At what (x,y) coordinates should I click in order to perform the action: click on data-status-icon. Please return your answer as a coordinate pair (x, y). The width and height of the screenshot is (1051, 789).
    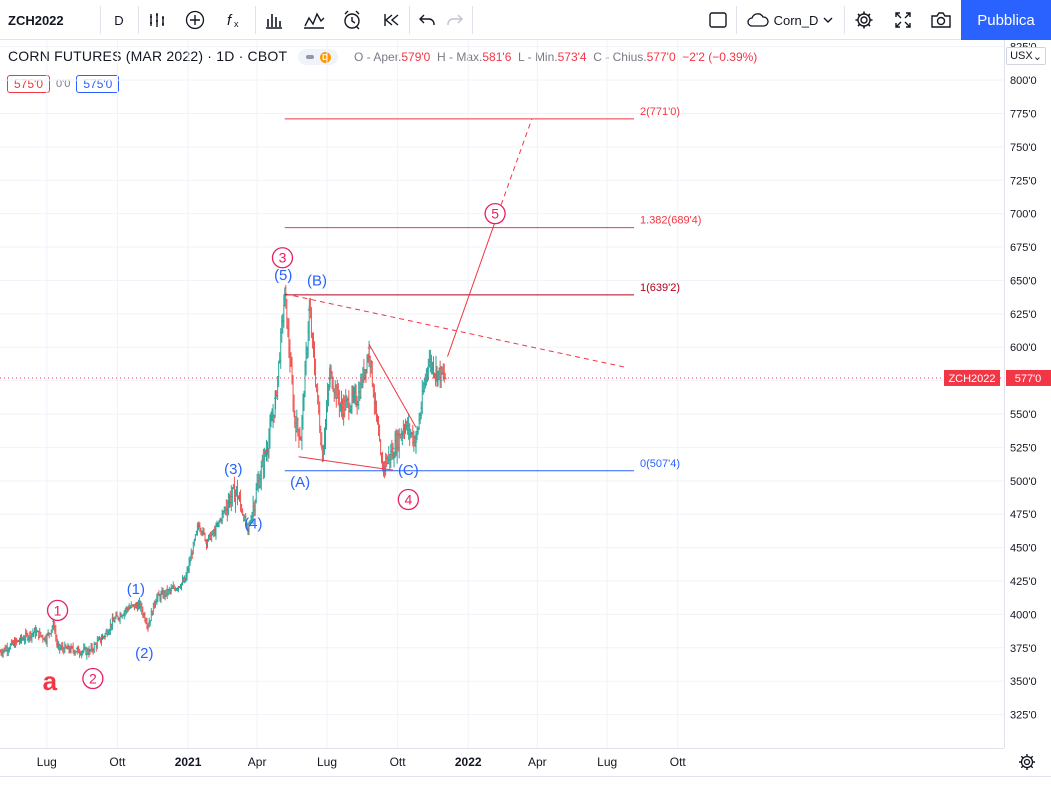
    Looking at the image, I should click on (309, 57).